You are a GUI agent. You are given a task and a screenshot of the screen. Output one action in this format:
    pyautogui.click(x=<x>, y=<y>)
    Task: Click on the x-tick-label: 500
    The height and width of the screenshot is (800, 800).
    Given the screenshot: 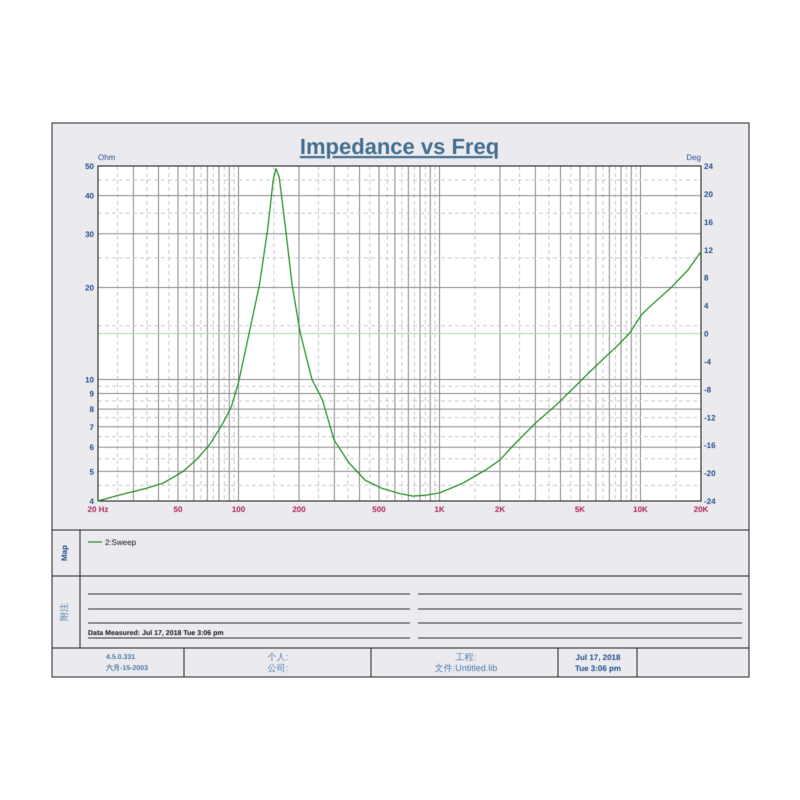 What is the action you would take?
    pyautogui.click(x=379, y=509)
    